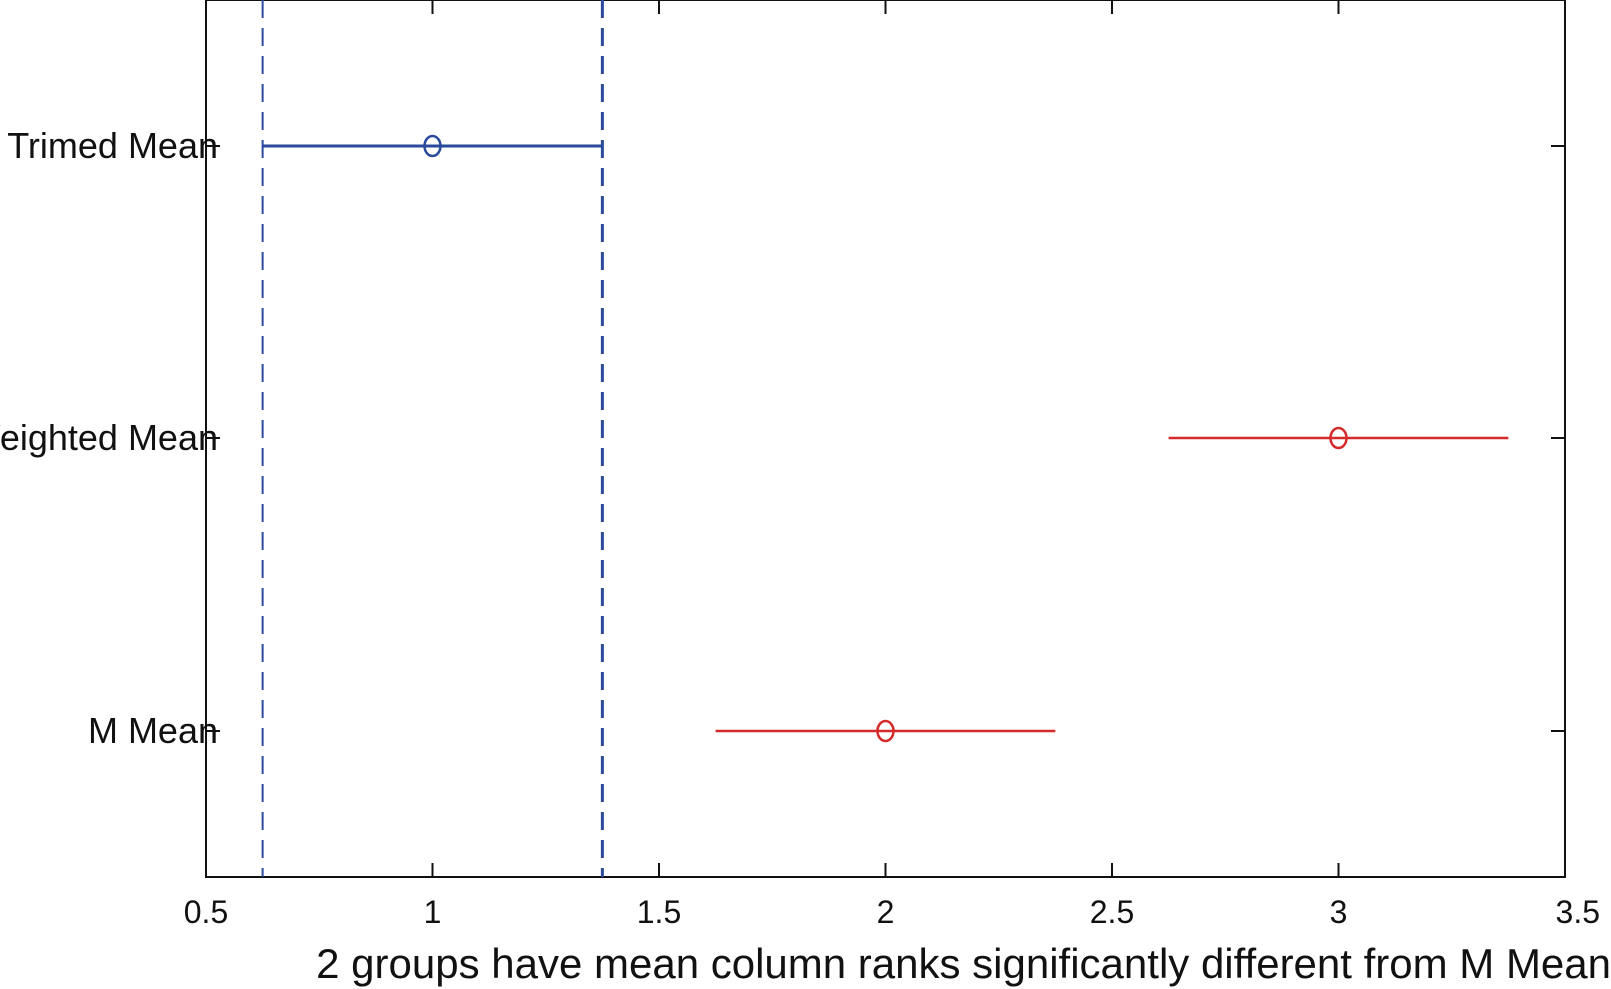 The image size is (1611, 989). What do you see at coordinates (659, 912) in the screenshot?
I see `x-tick-label: 1.5` at bounding box center [659, 912].